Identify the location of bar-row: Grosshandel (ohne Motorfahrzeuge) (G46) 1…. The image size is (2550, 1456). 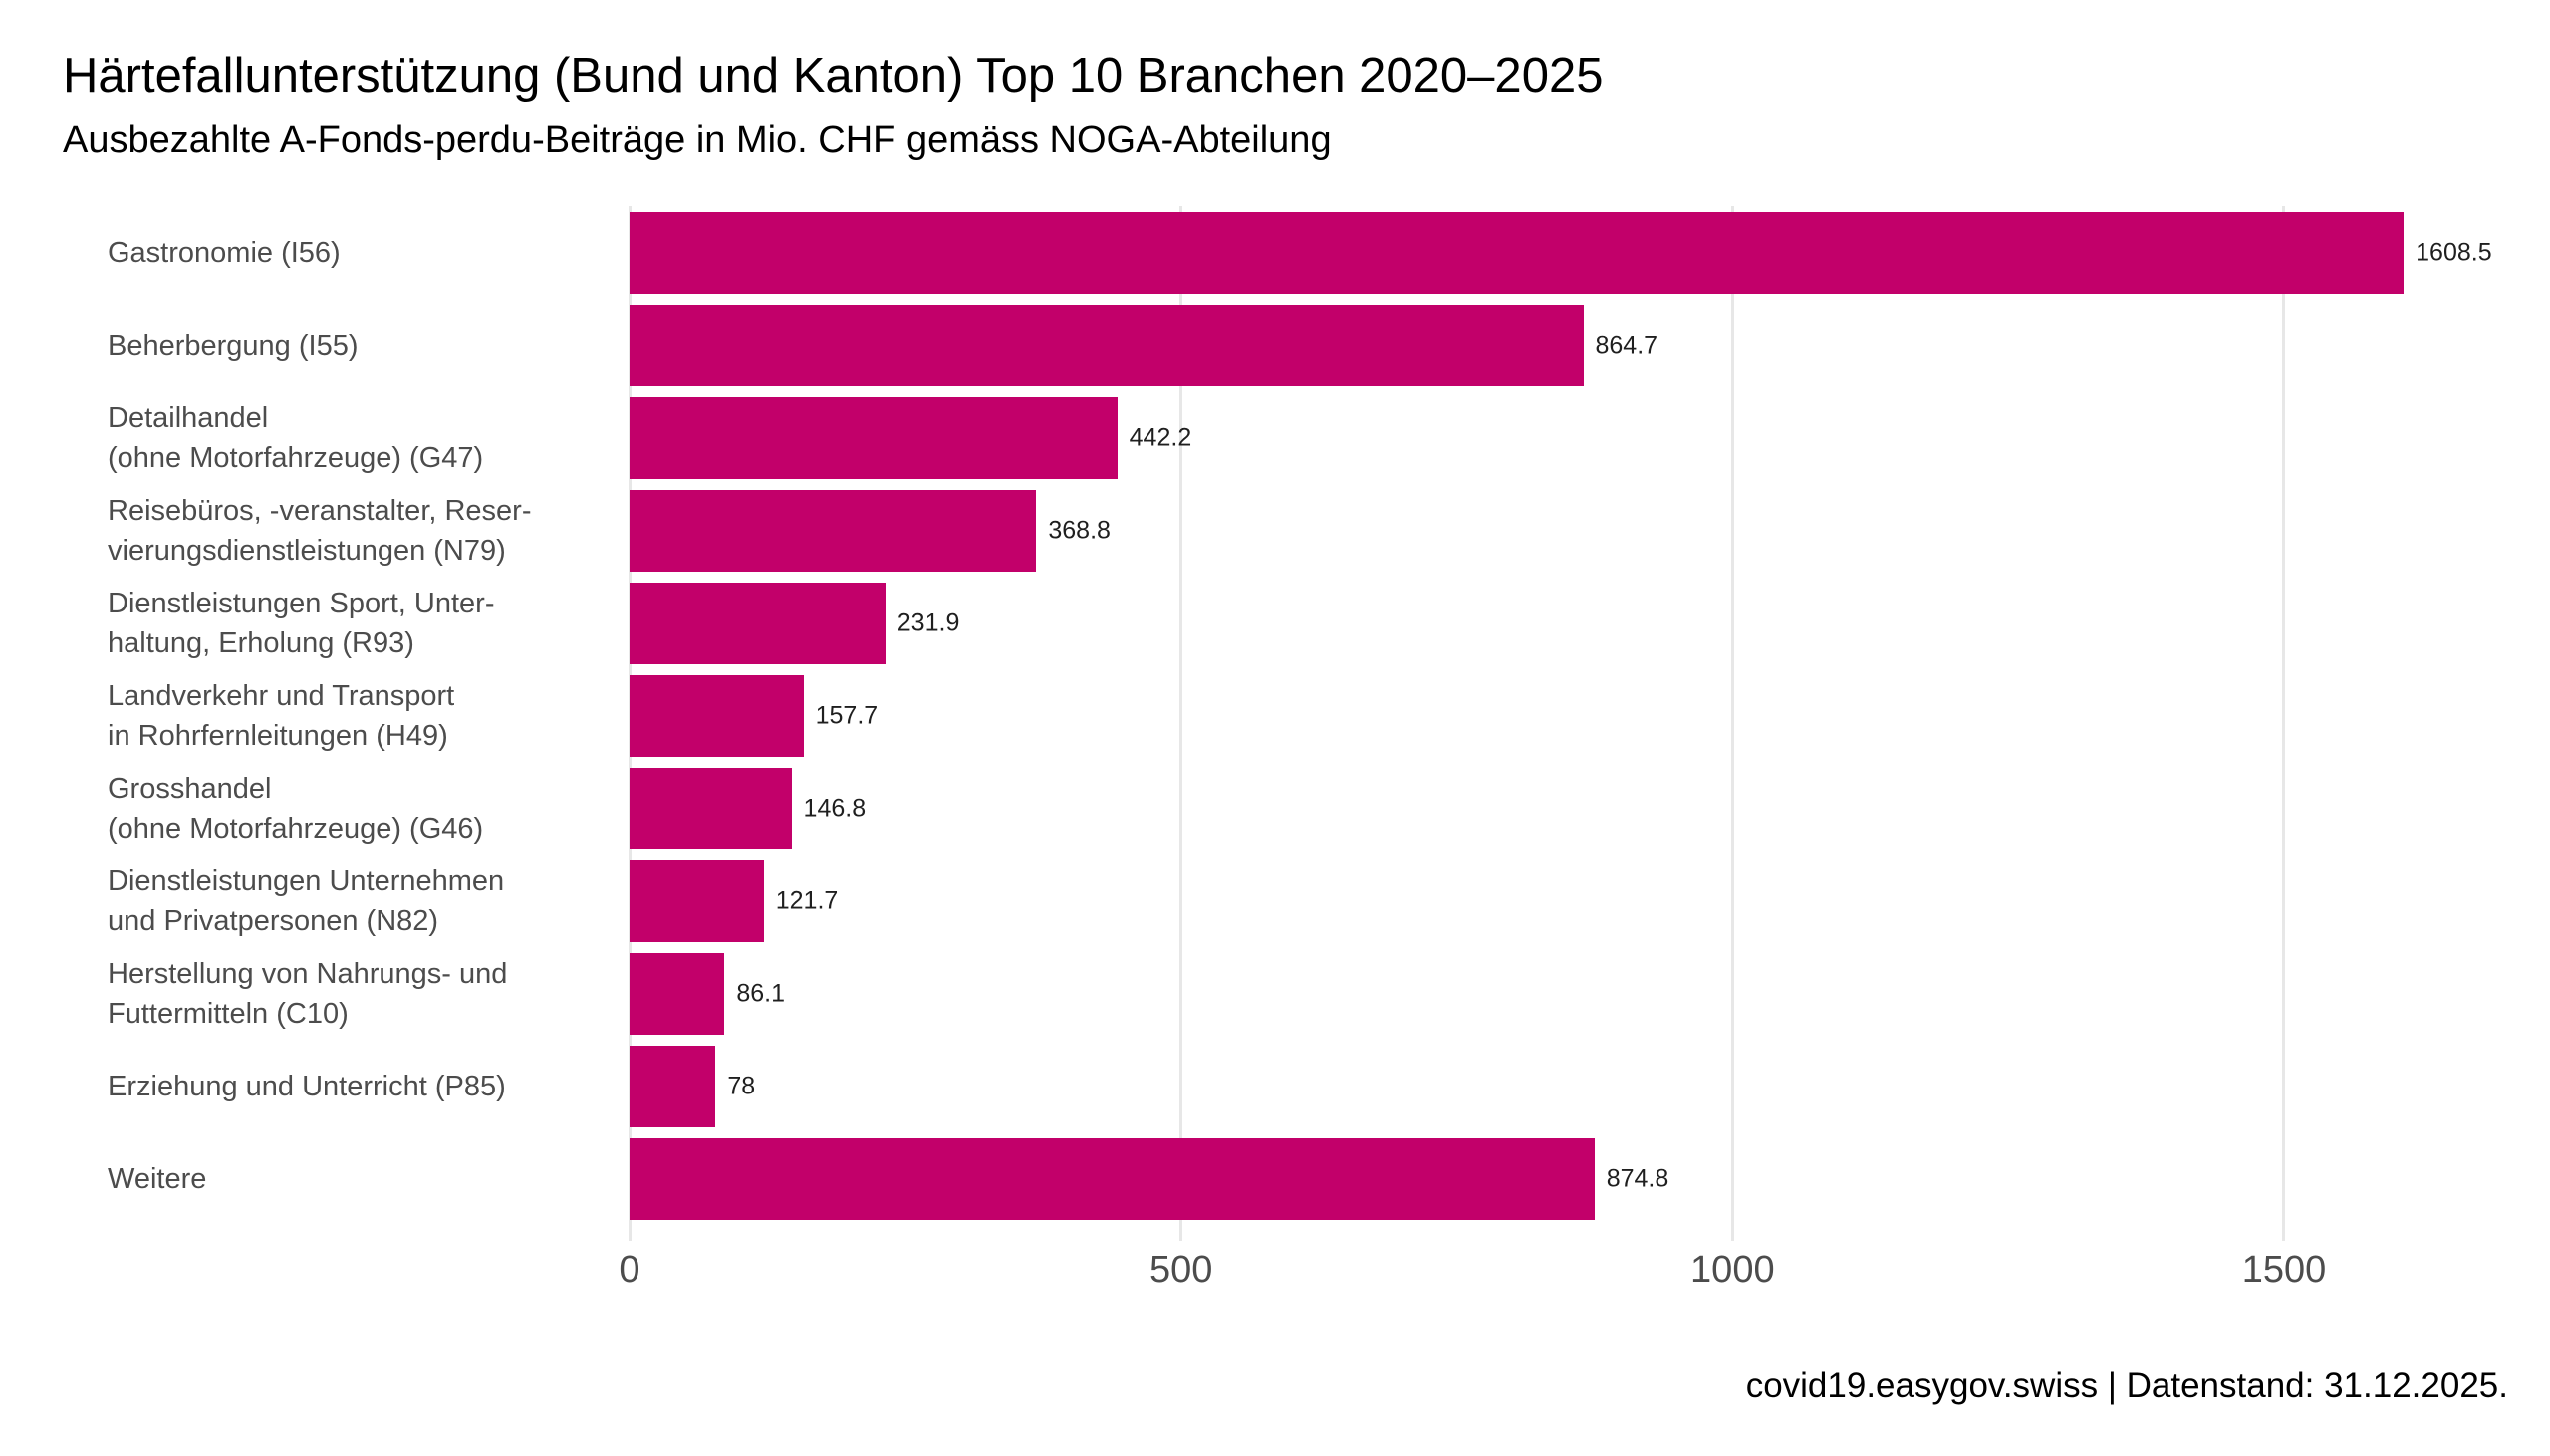
(1275, 808).